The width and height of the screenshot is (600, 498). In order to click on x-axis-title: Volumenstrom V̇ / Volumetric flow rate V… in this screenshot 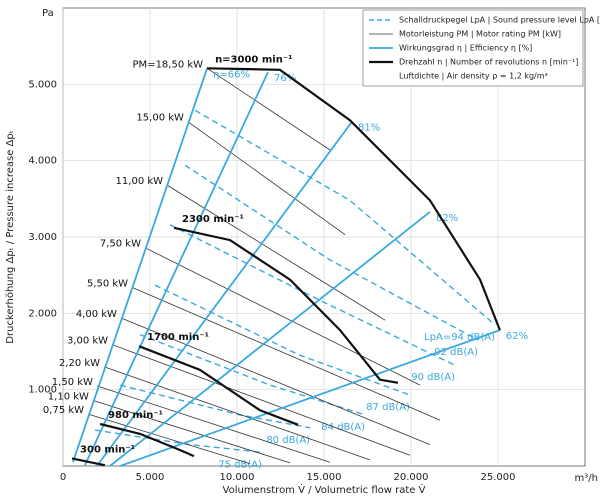, I will do `click(324, 489)`.